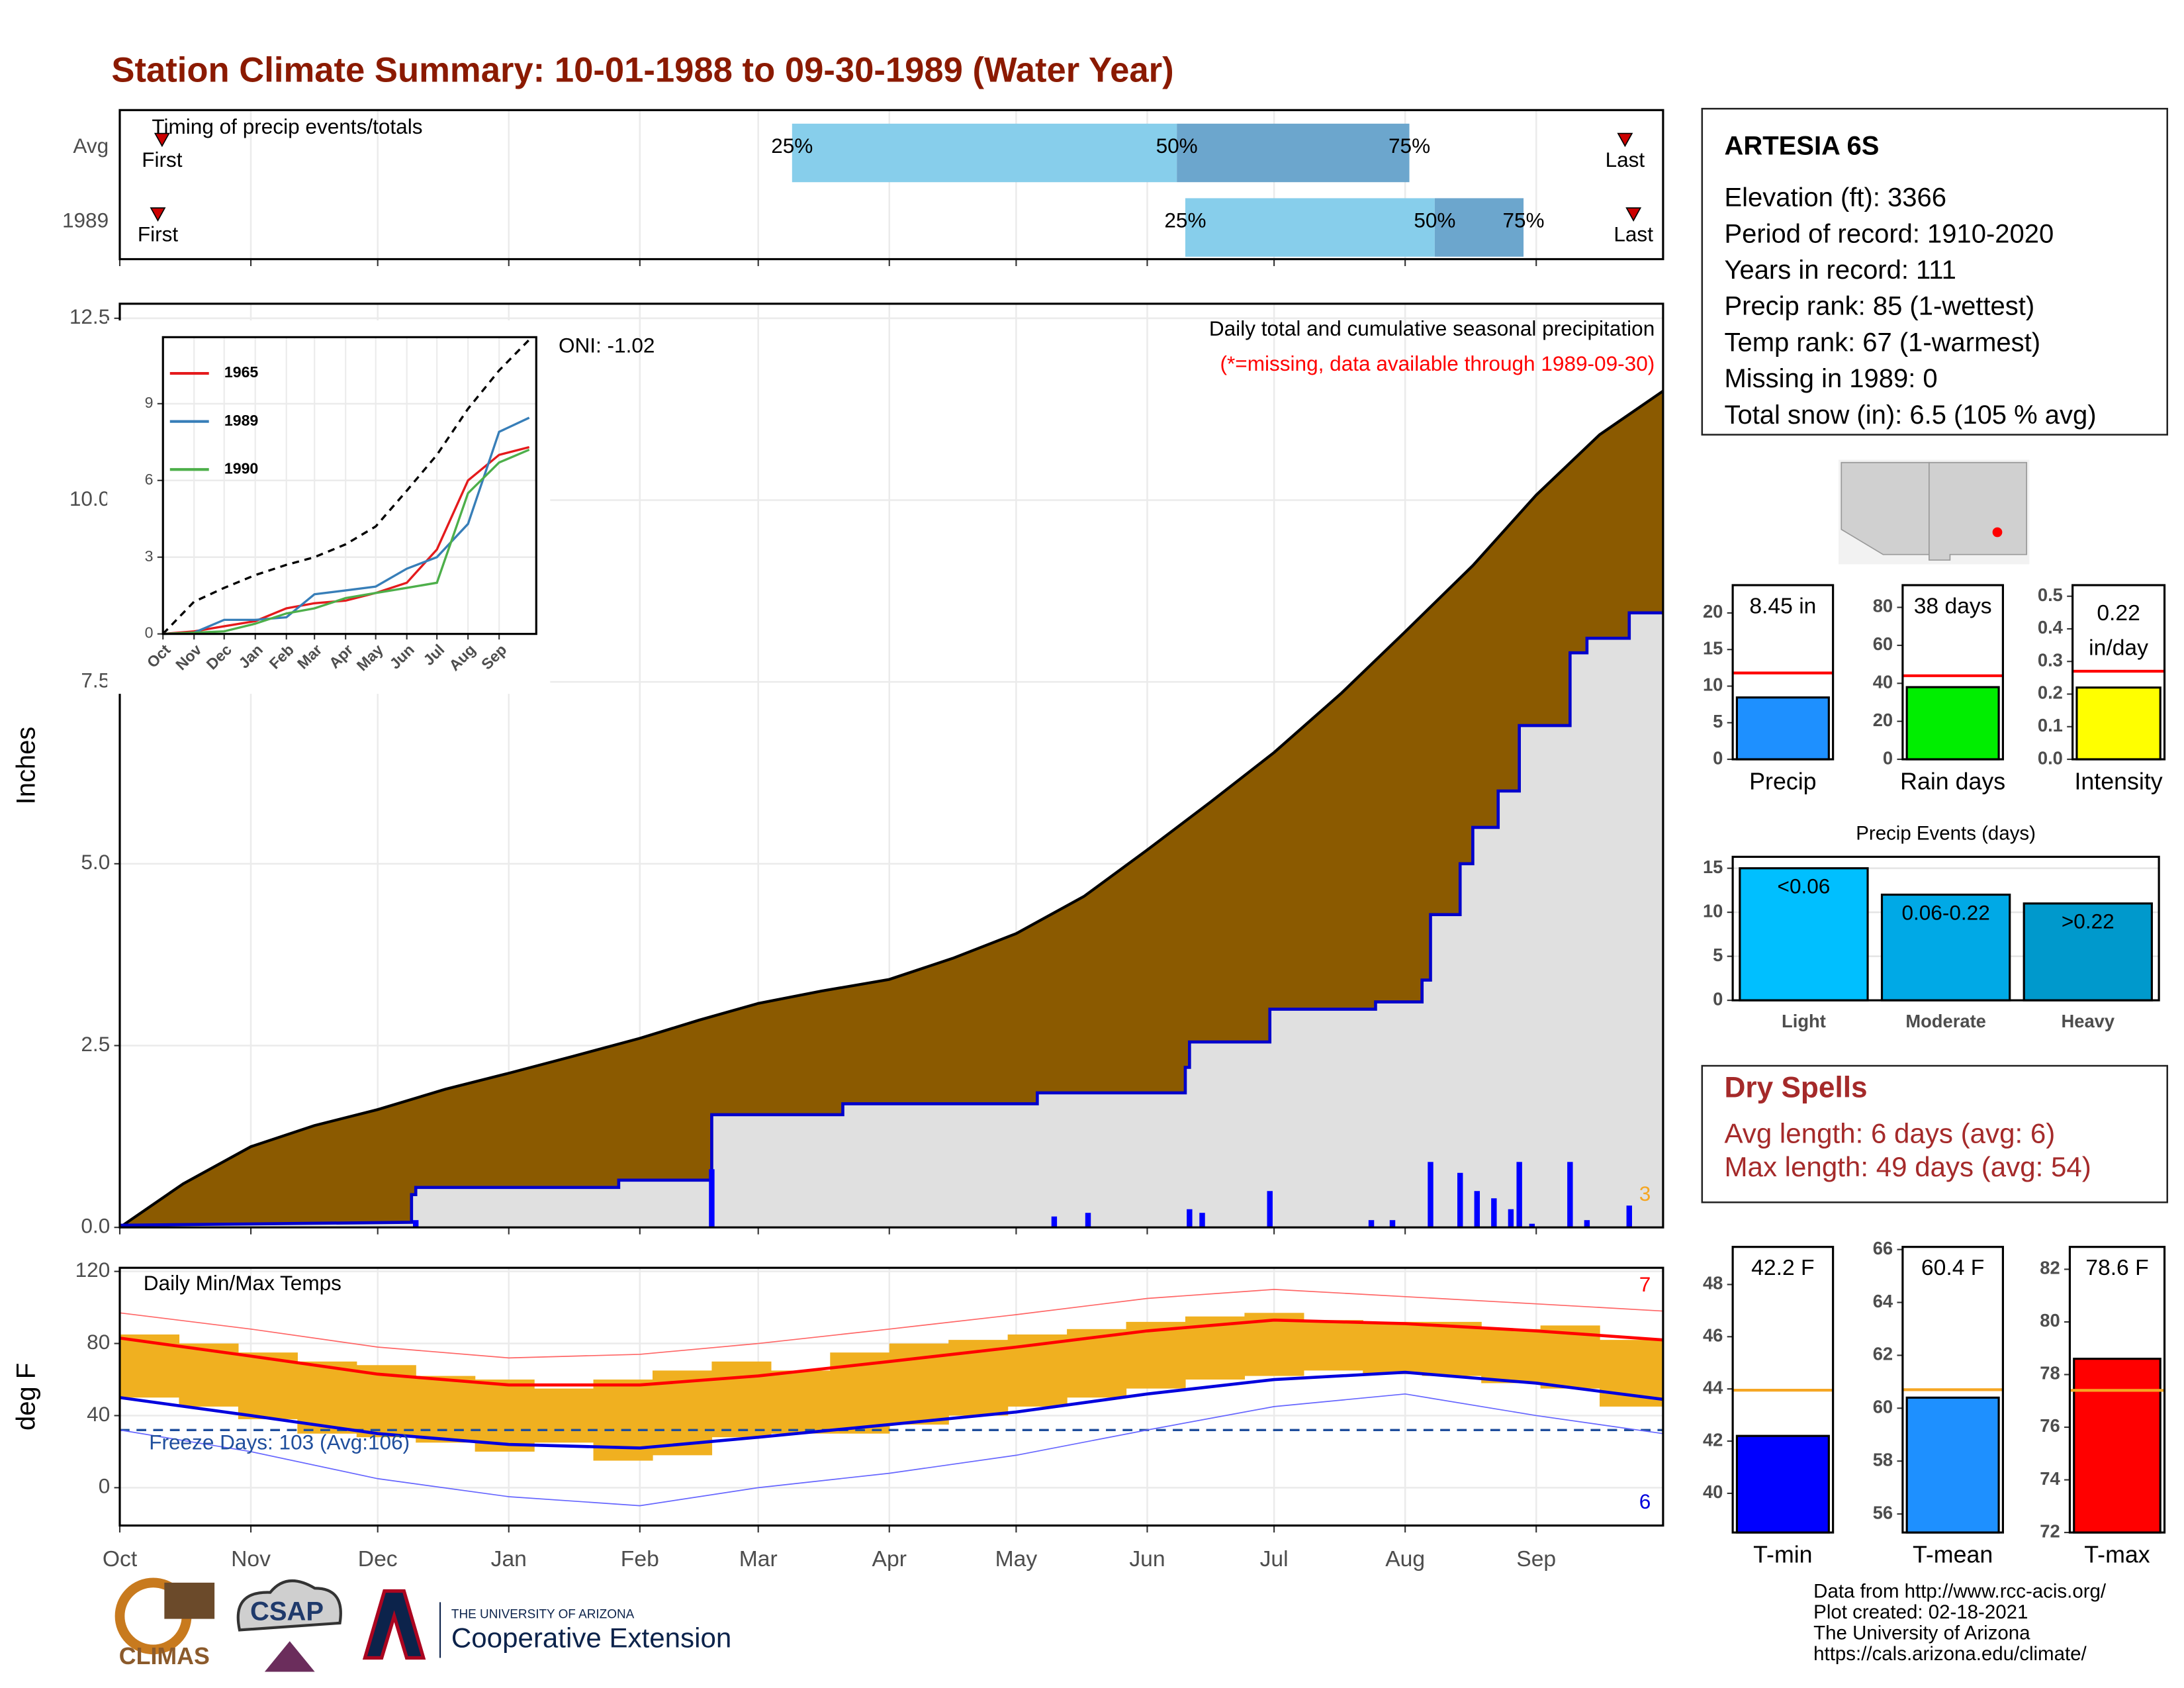 The image size is (2184, 1688). I want to click on footer-text: The University of Arizona, so click(1922, 1633).